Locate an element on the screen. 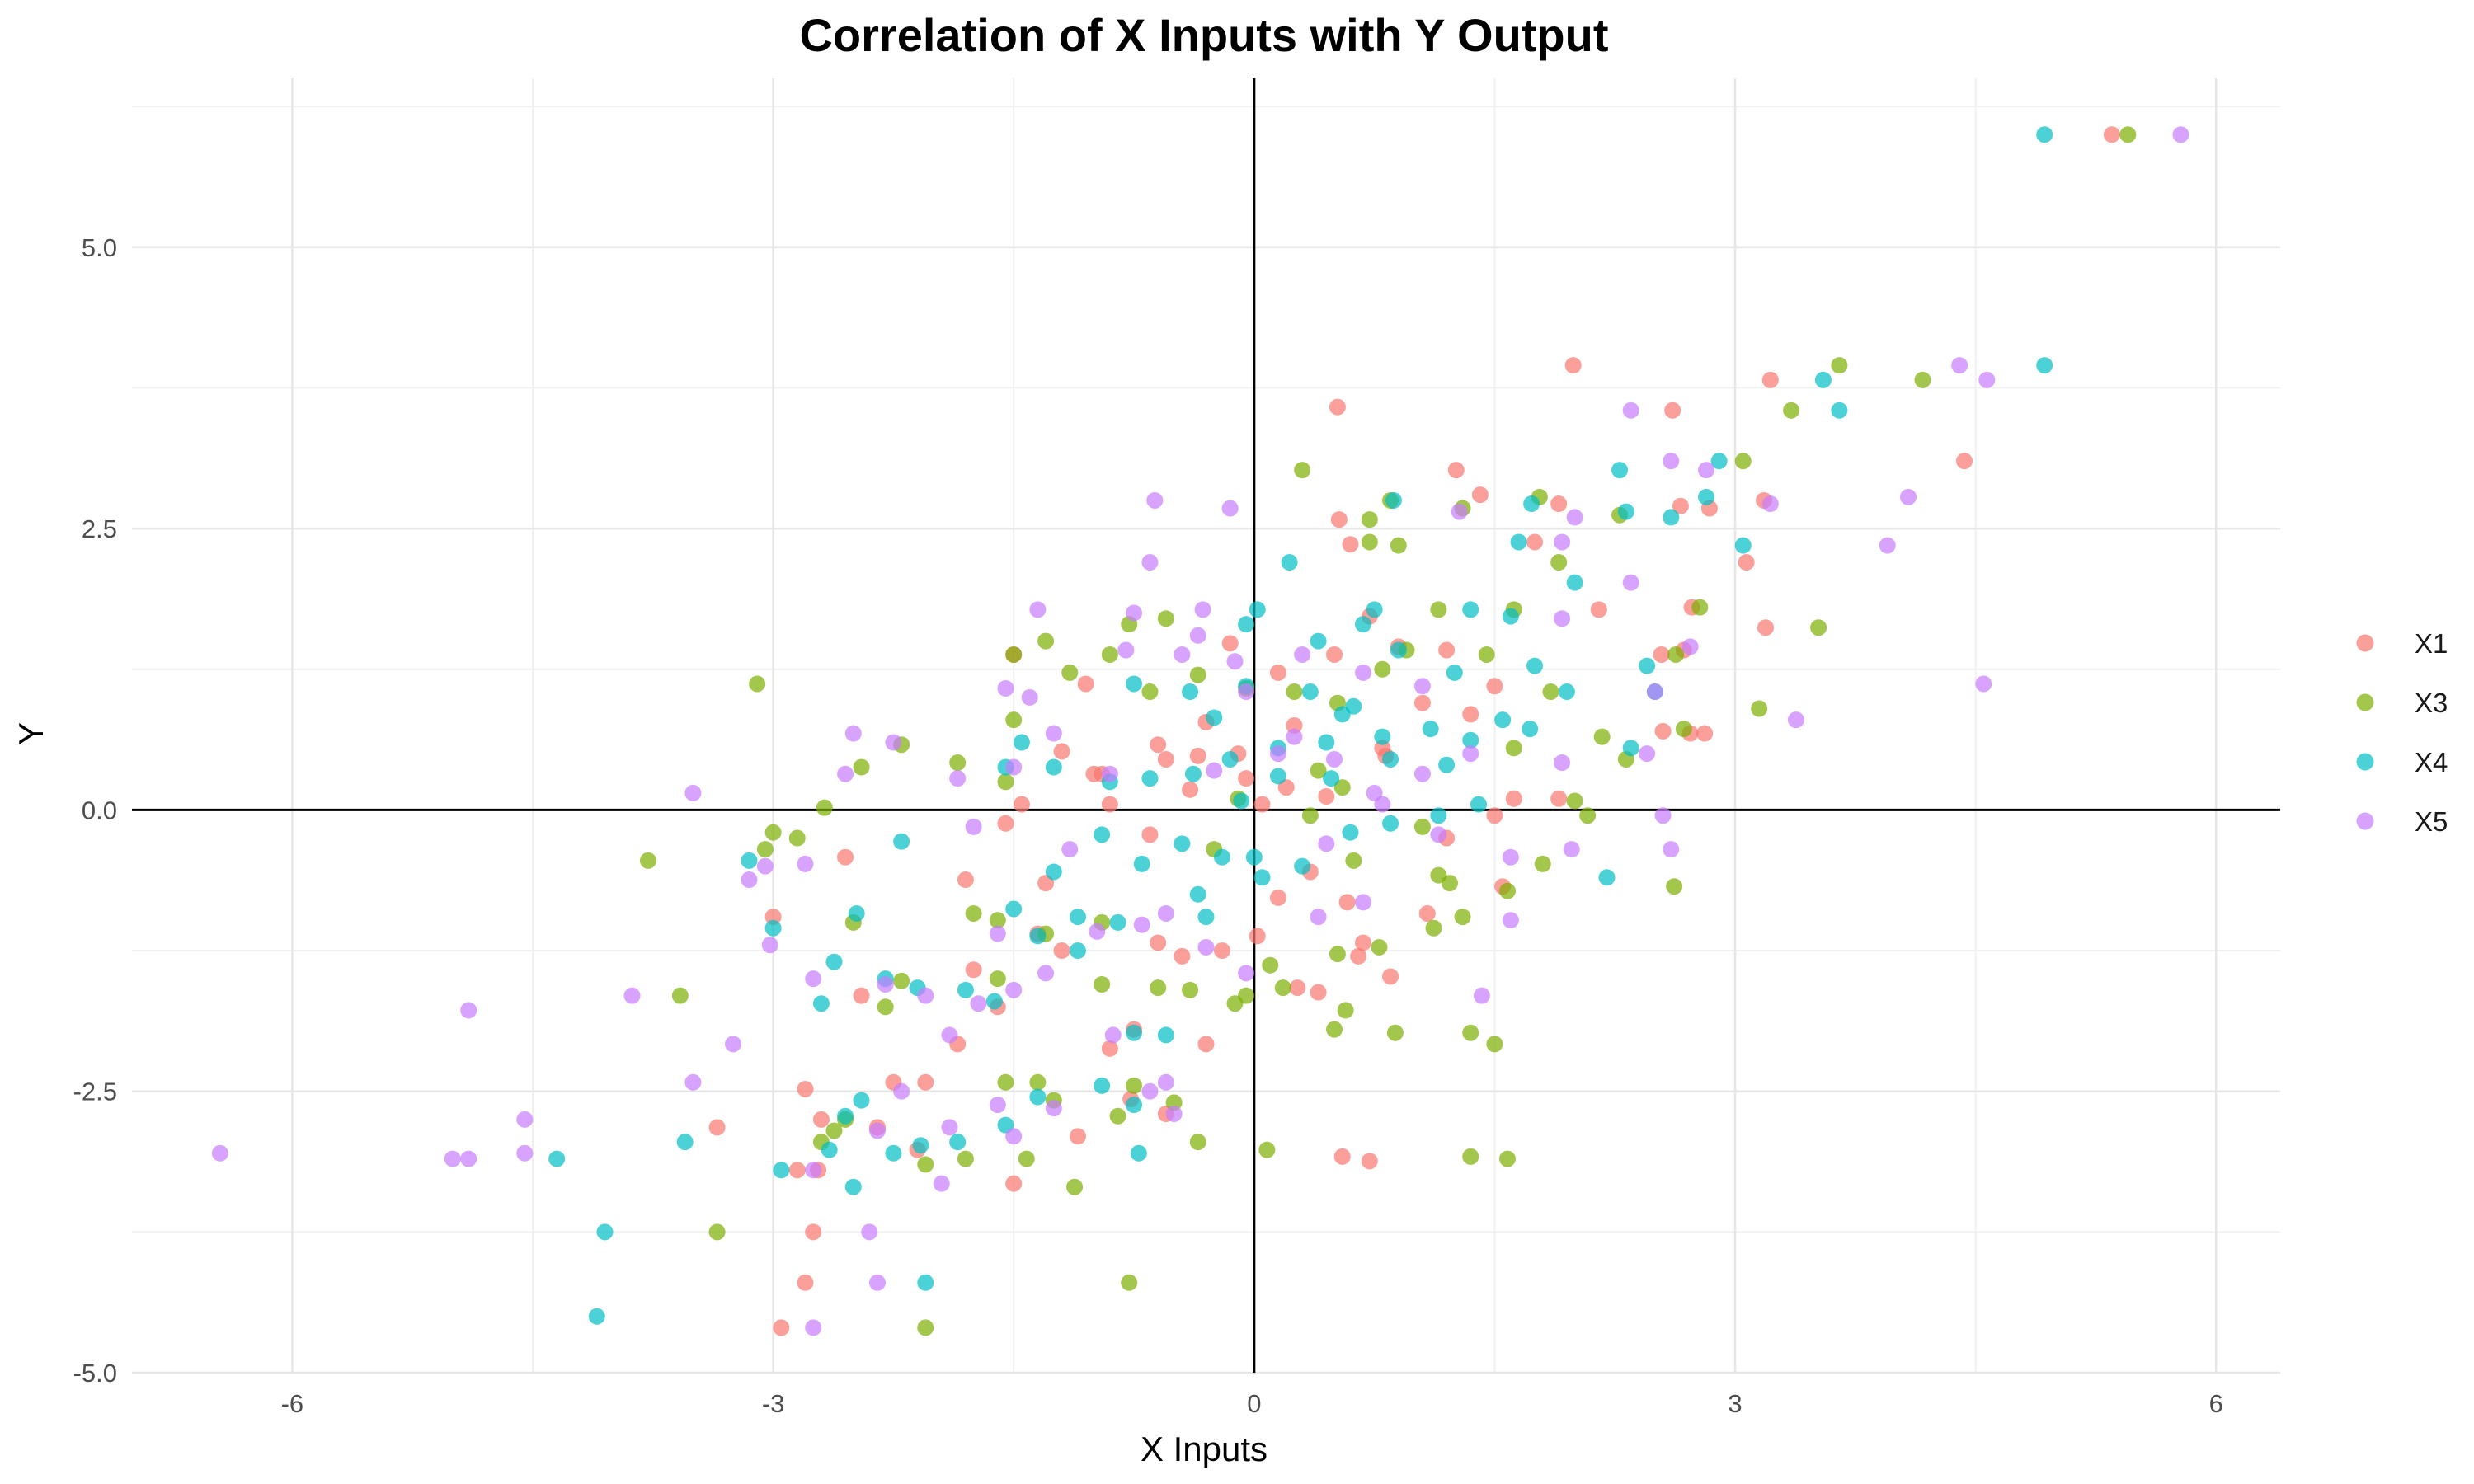 The height and width of the screenshot is (1484, 2474). legend-label: X1 is located at coordinates (2431, 643).